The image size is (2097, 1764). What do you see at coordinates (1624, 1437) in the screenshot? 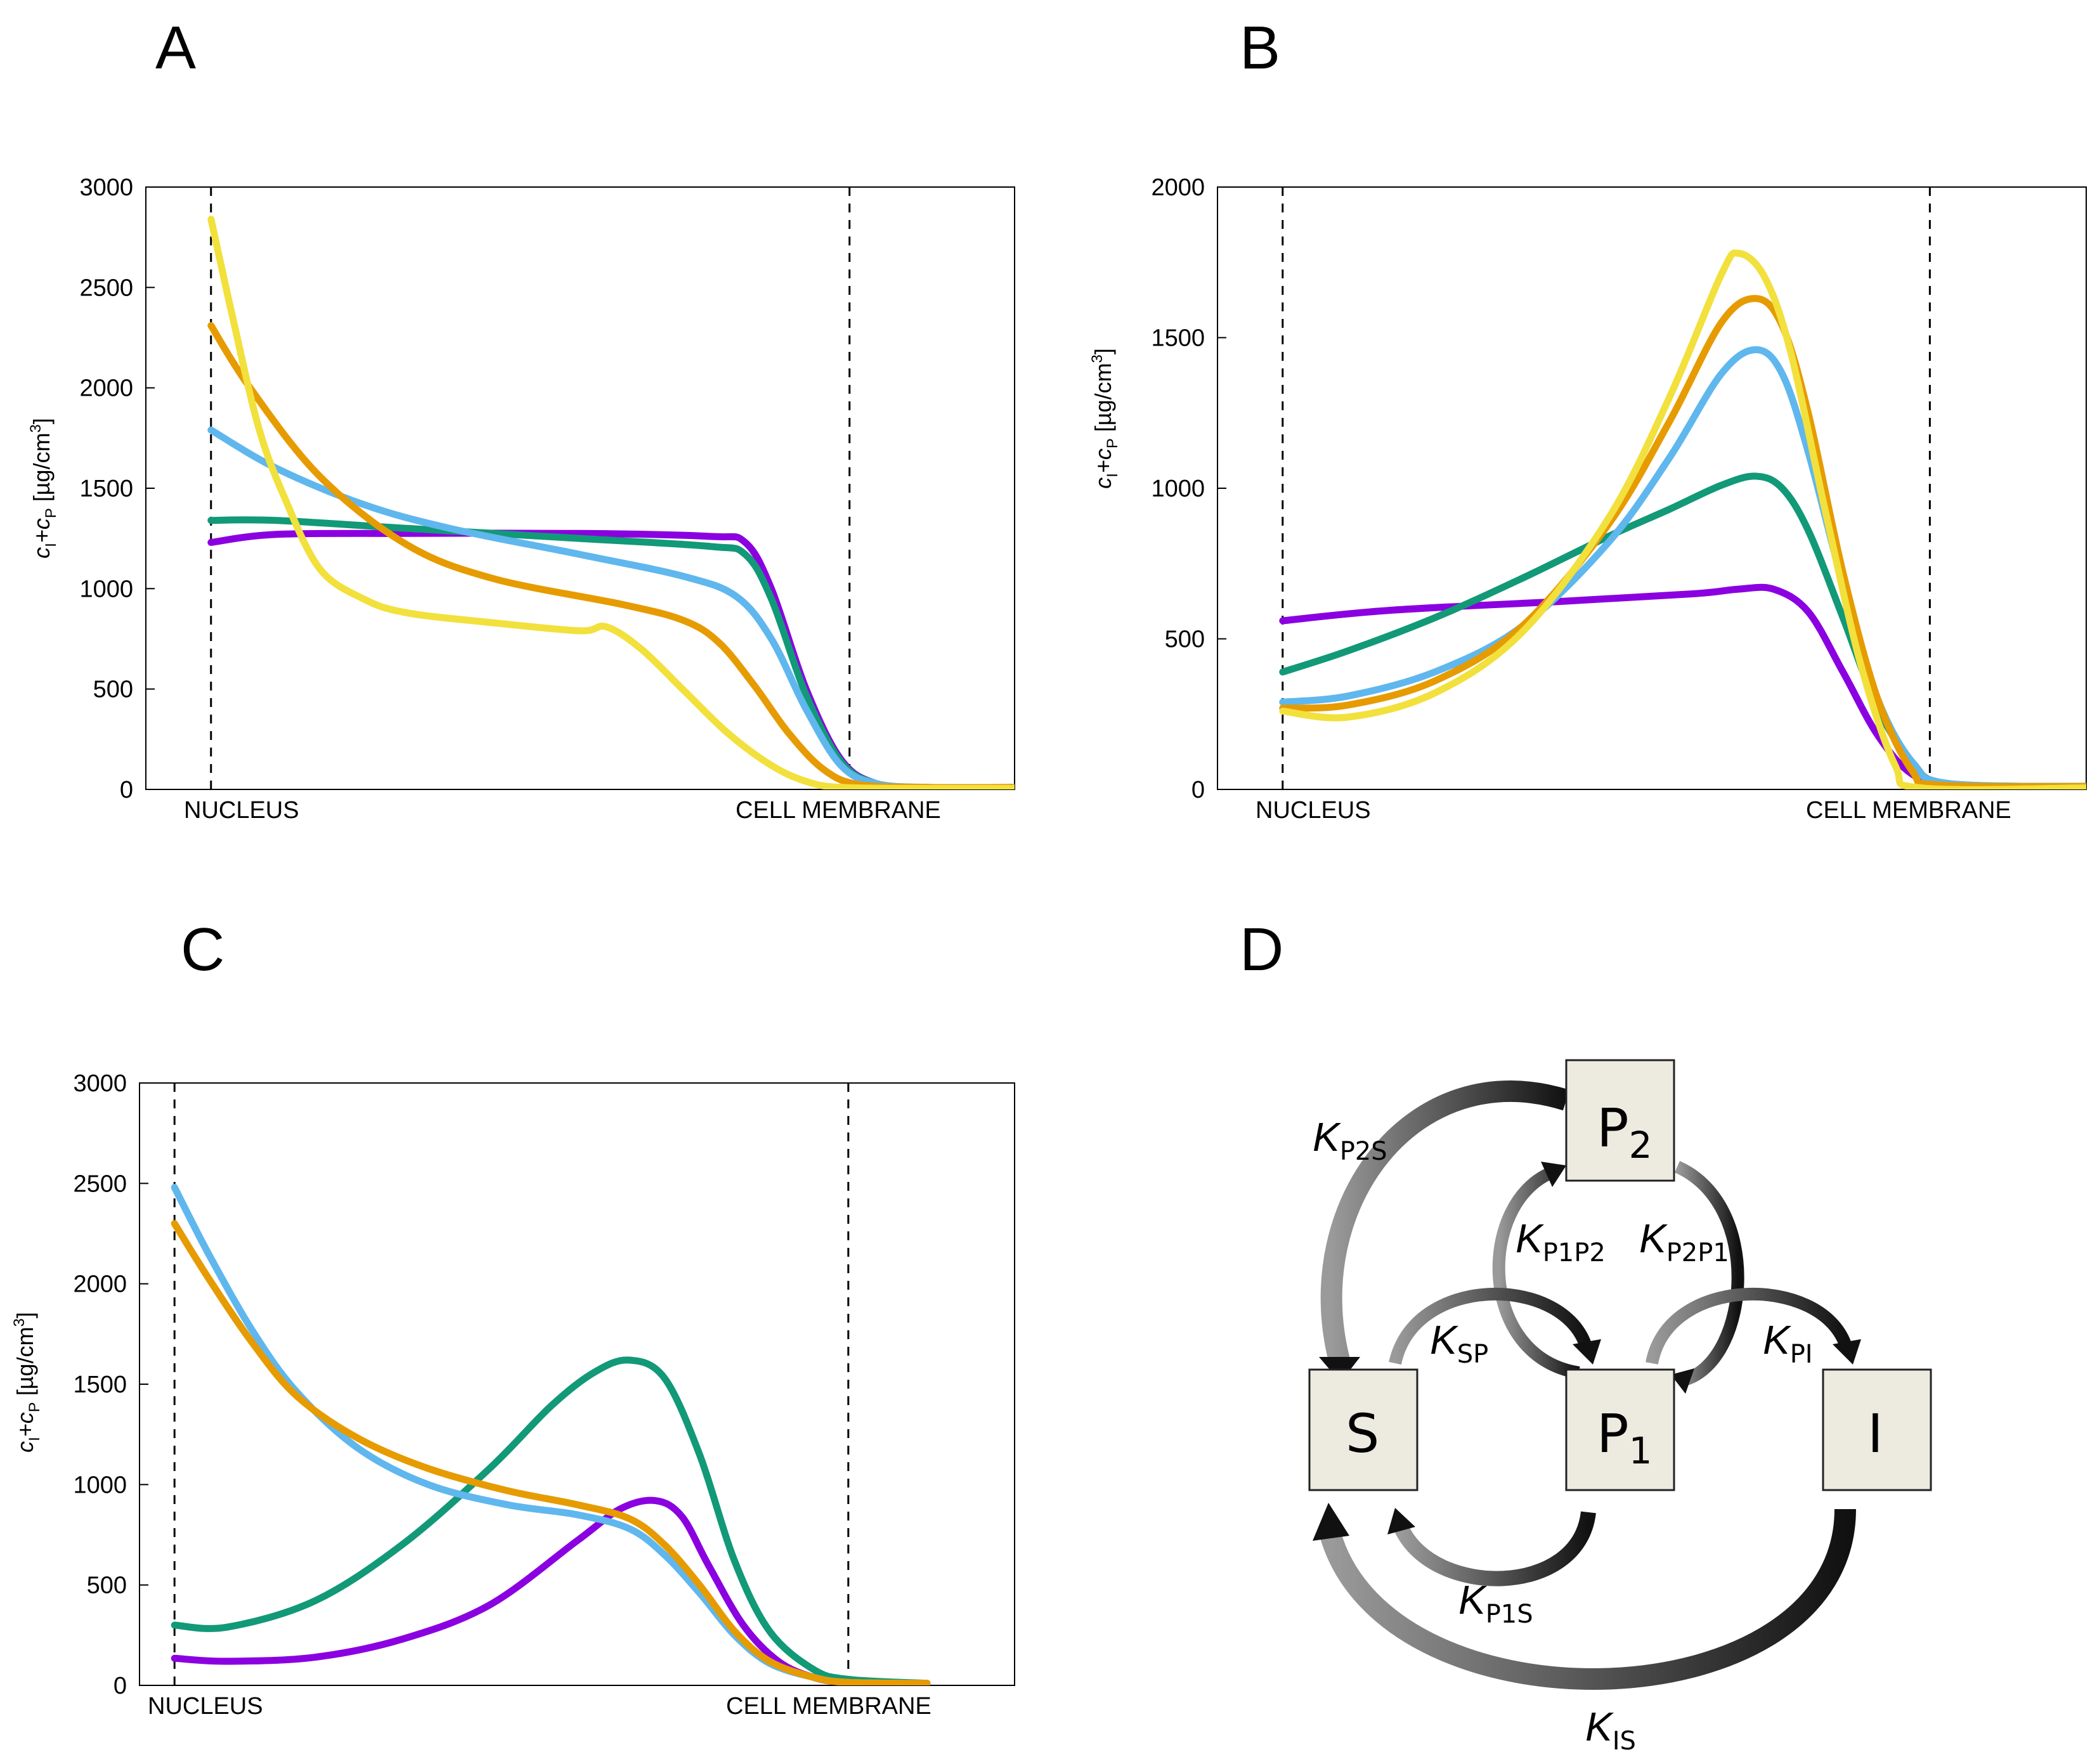
I see `node-p1-label: P1` at bounding box center [1624, 1437].